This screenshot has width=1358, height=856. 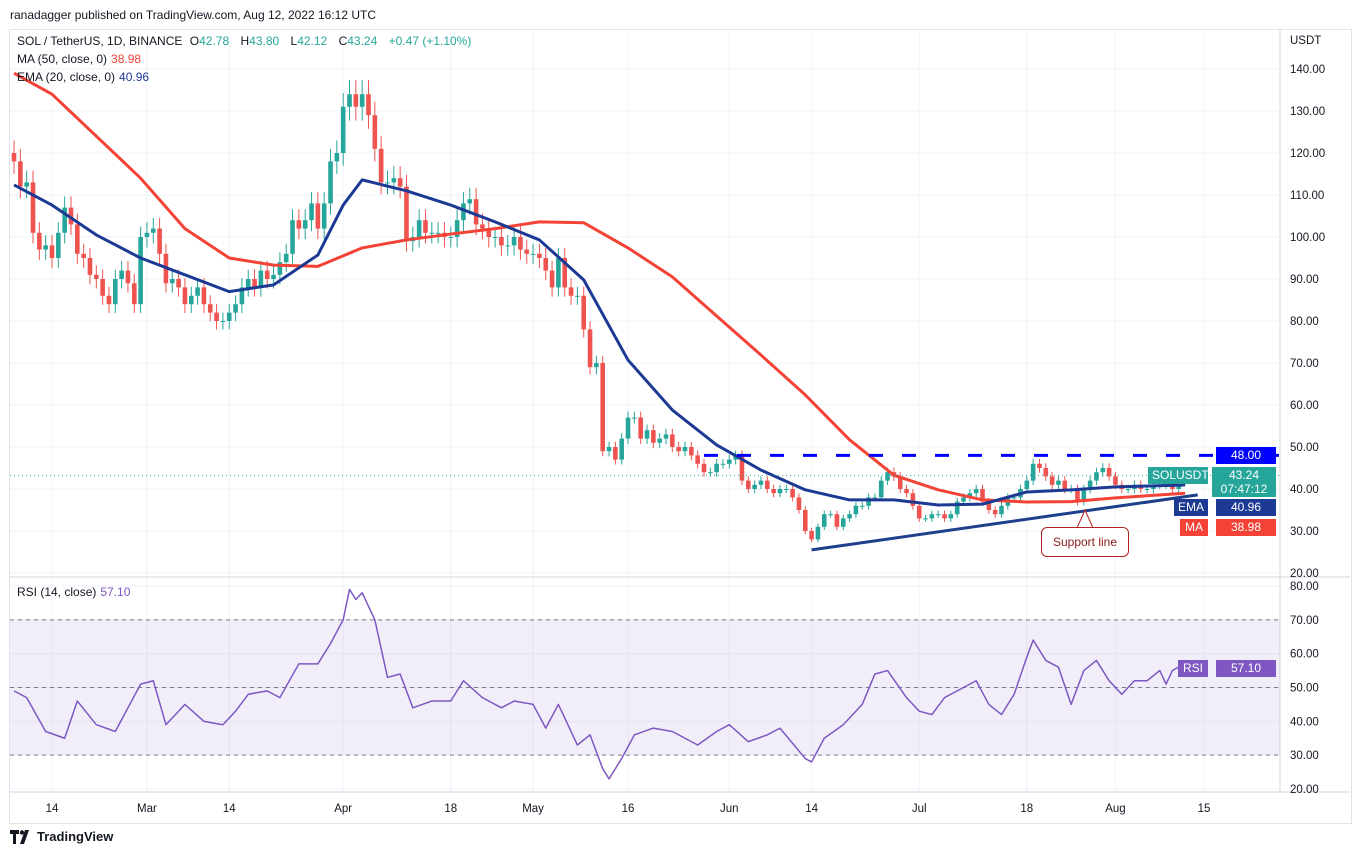 I want to click on time-tick-label: May, so click(x=533, y=809).